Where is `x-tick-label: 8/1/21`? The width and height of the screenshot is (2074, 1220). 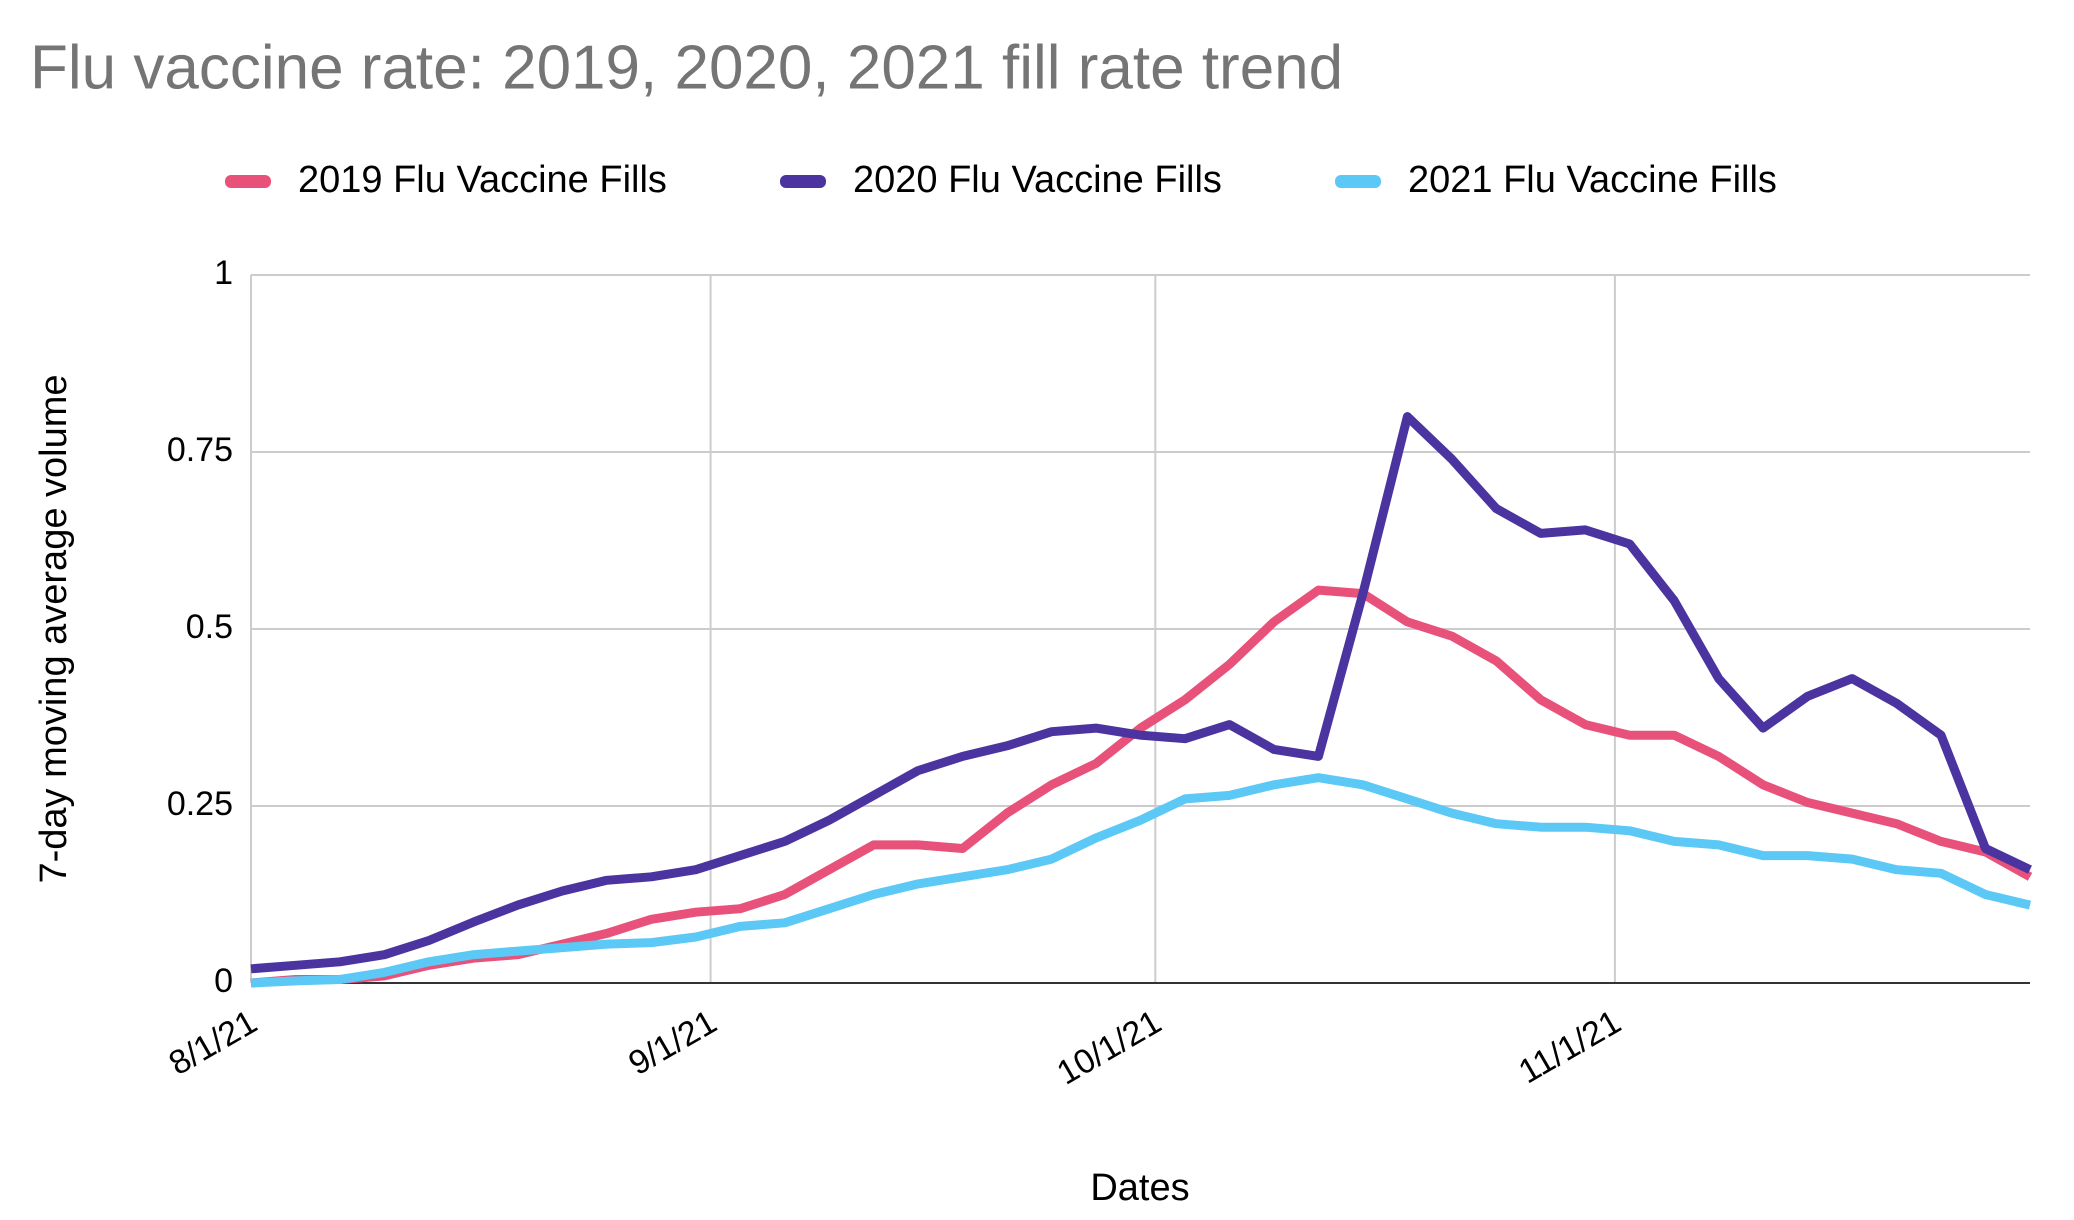 x-tick-label: 8/1/21 is located at coordinates (213, 1043).